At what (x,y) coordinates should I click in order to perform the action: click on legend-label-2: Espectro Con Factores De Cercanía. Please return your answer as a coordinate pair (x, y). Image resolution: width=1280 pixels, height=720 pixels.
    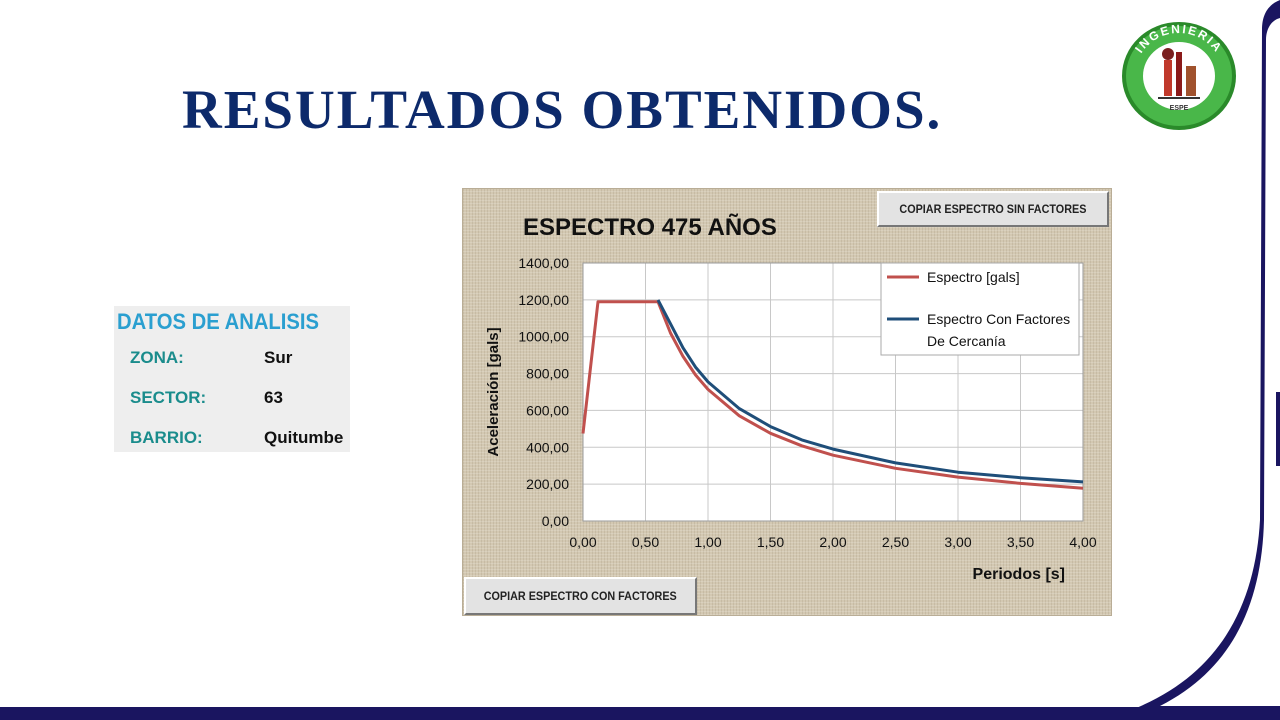
    Looking at the image, I should click on (998, 330).